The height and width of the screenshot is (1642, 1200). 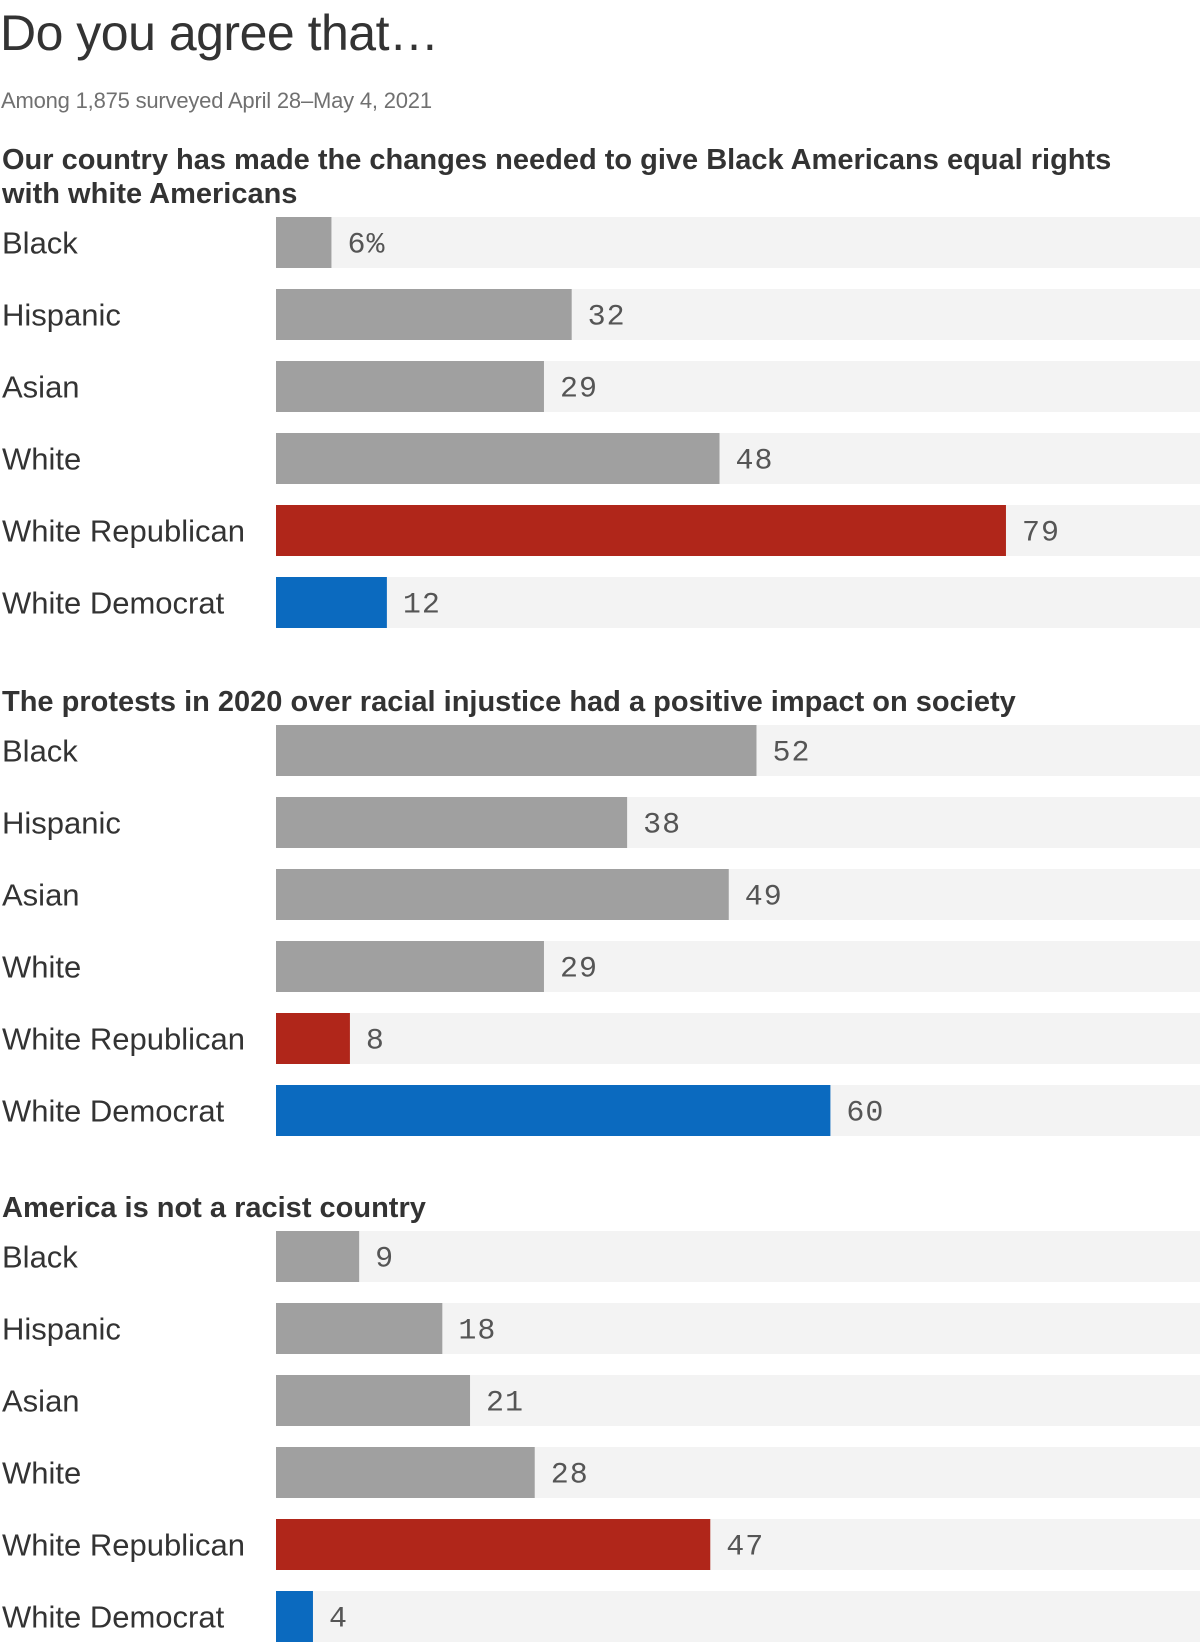 I want to click on value-label: 8, so click(x=375, y=1042).